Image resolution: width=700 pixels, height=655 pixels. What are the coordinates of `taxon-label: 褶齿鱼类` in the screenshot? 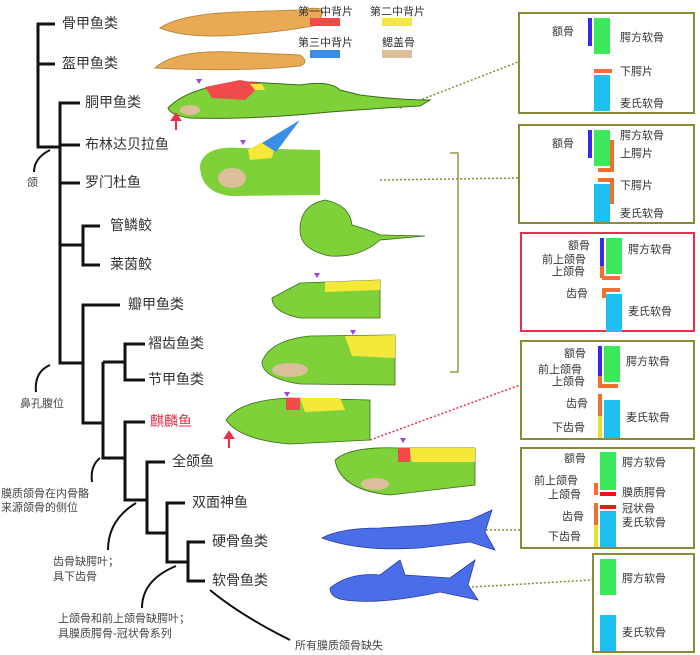 It's located at (176, 344).